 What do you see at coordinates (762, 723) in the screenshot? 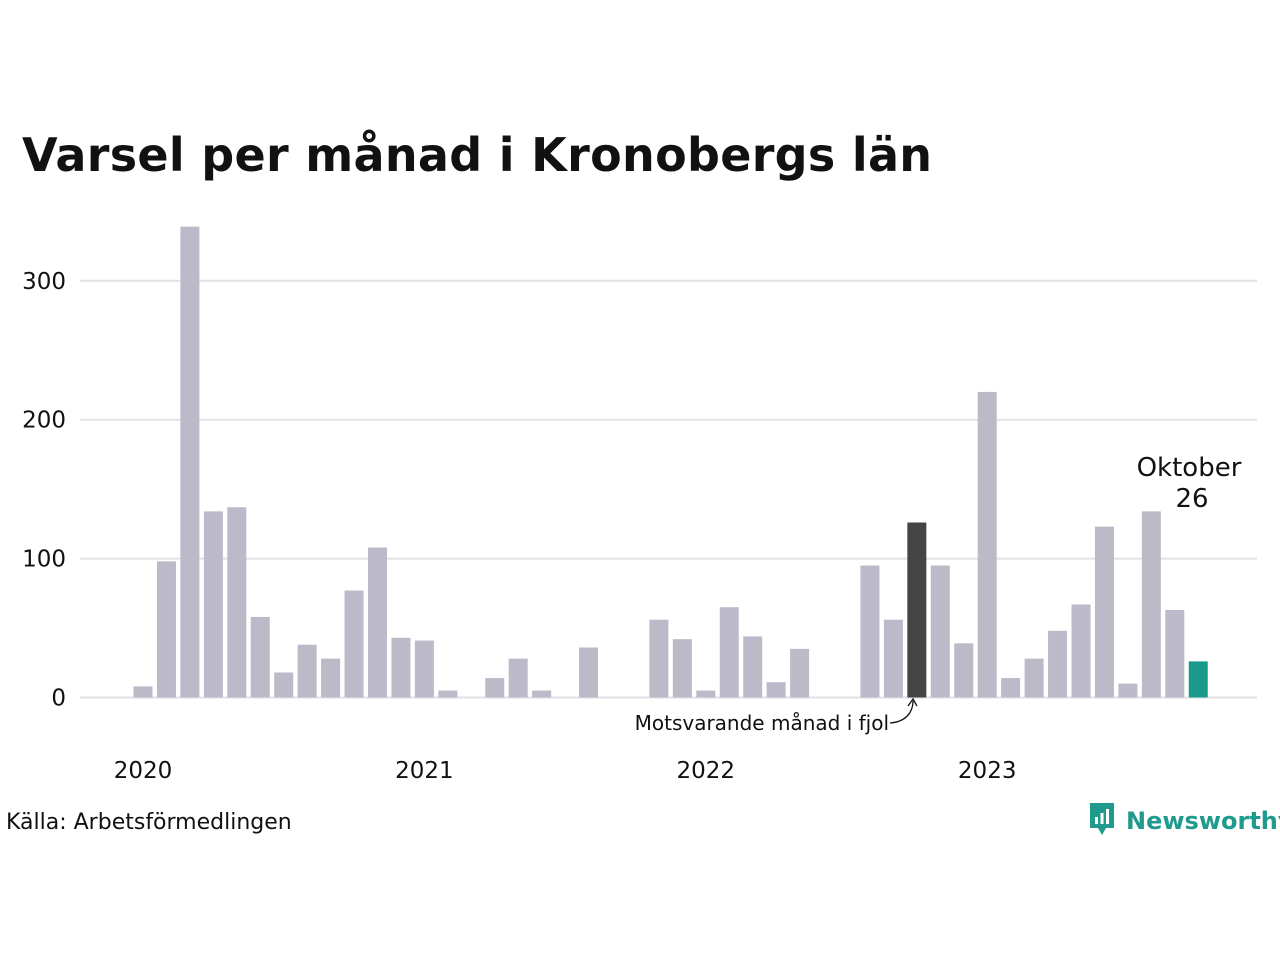
I see `annotation-previous-year-label: Motsvarande månad i fjol` at bounding box center [762, 723].